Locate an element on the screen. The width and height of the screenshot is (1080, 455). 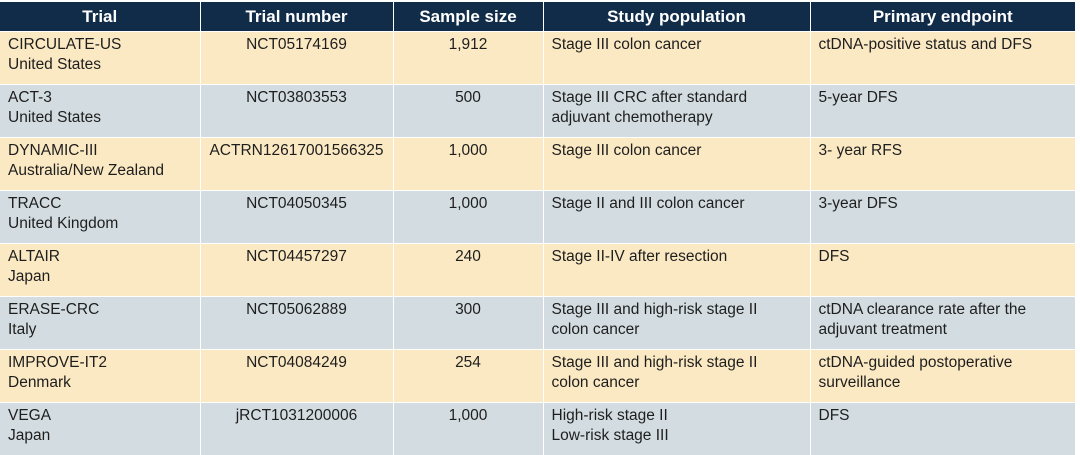
endpoint-line: 3- year RFS is located at coordinates (944, 151).